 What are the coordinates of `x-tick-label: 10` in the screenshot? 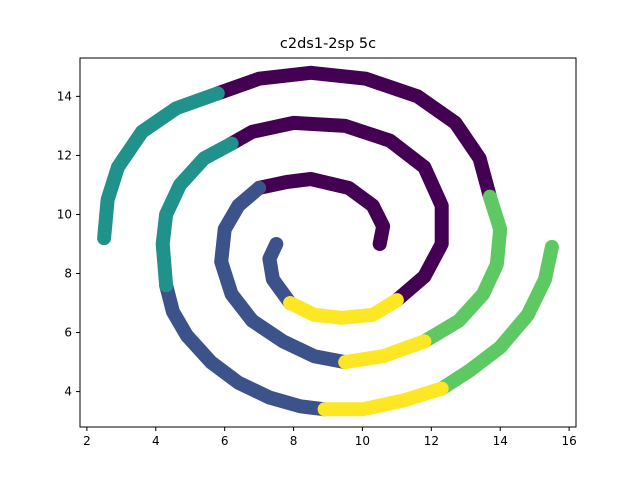 It's located at (362, 441).